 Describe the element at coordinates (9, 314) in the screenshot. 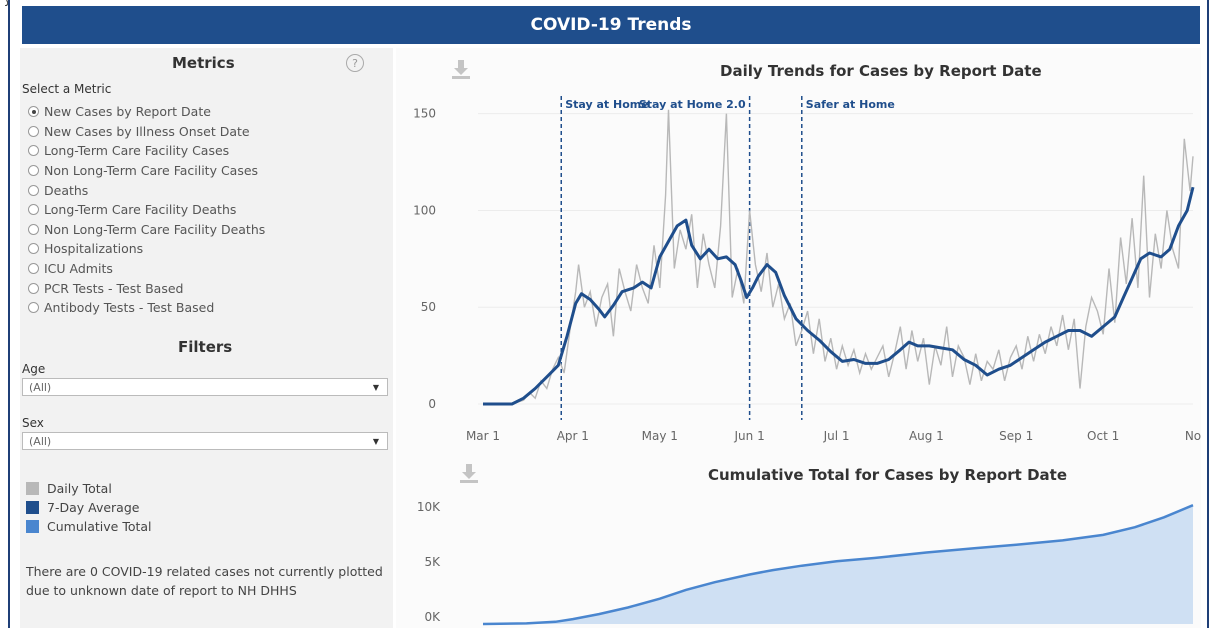

I see `frame-left-border` at that location.